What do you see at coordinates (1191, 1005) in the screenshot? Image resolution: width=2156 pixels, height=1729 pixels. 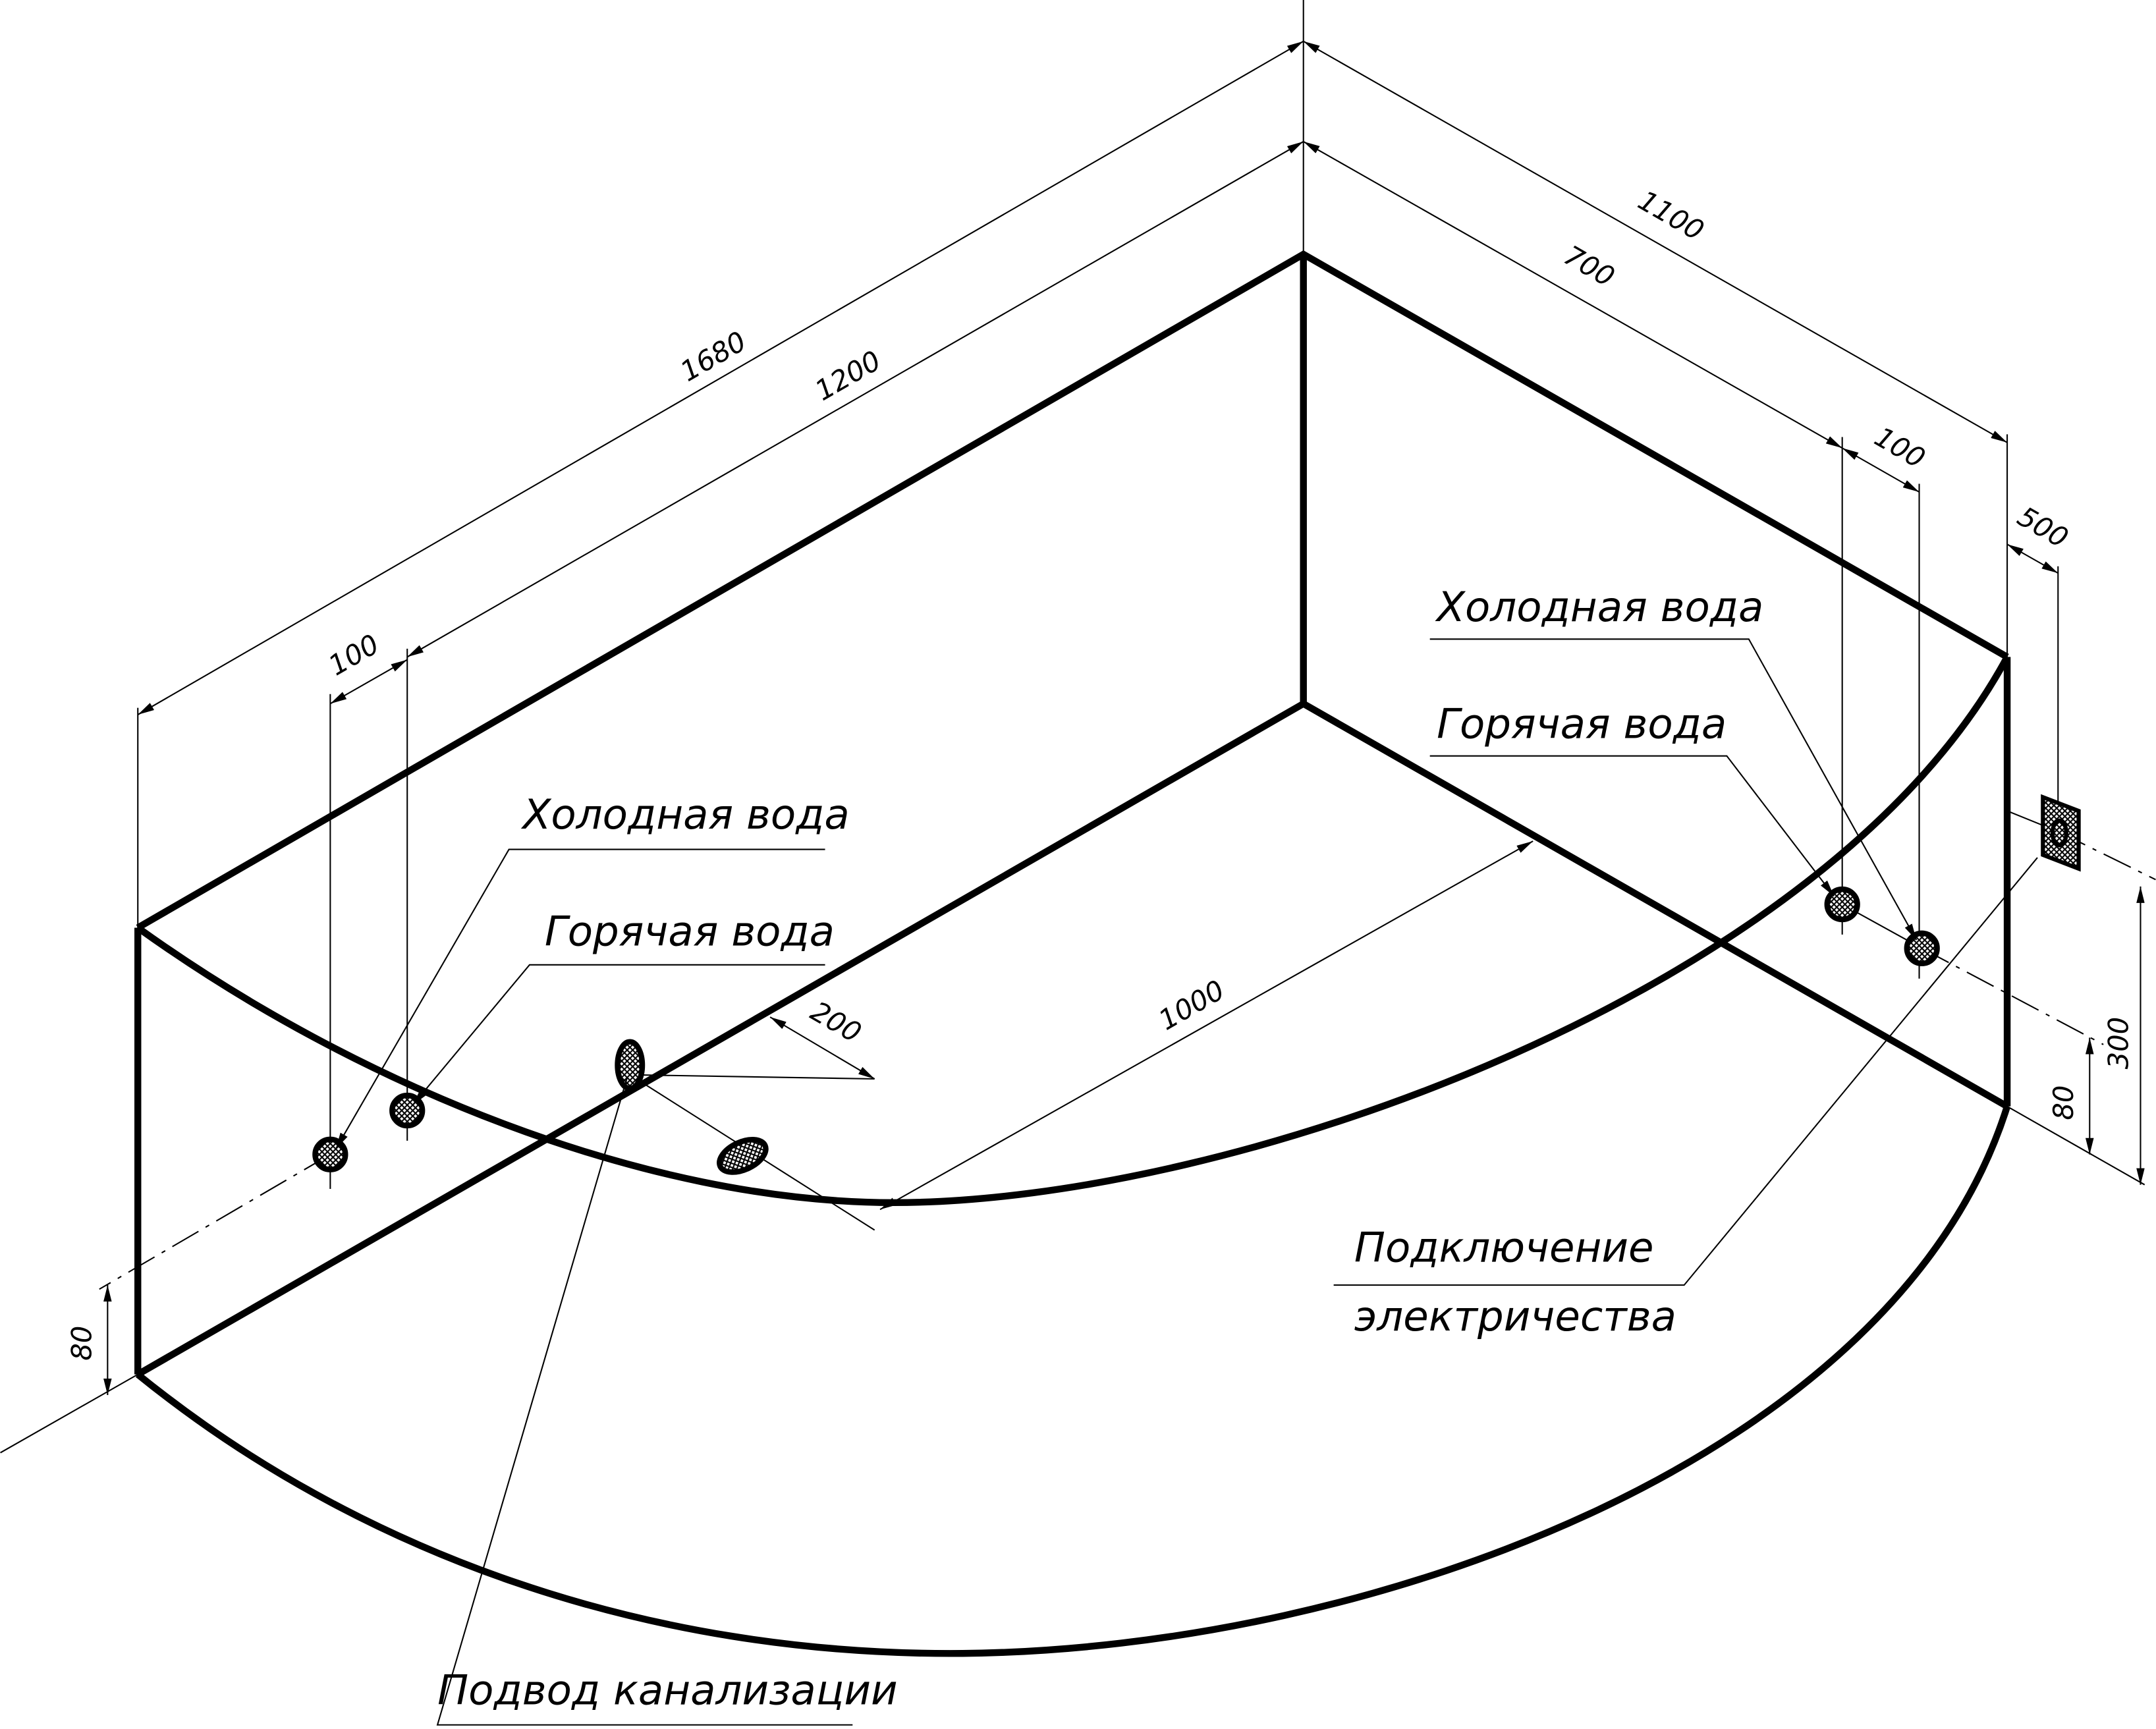 I see `dim-1000-label: 1000` at bounding box center [1191, 1005].